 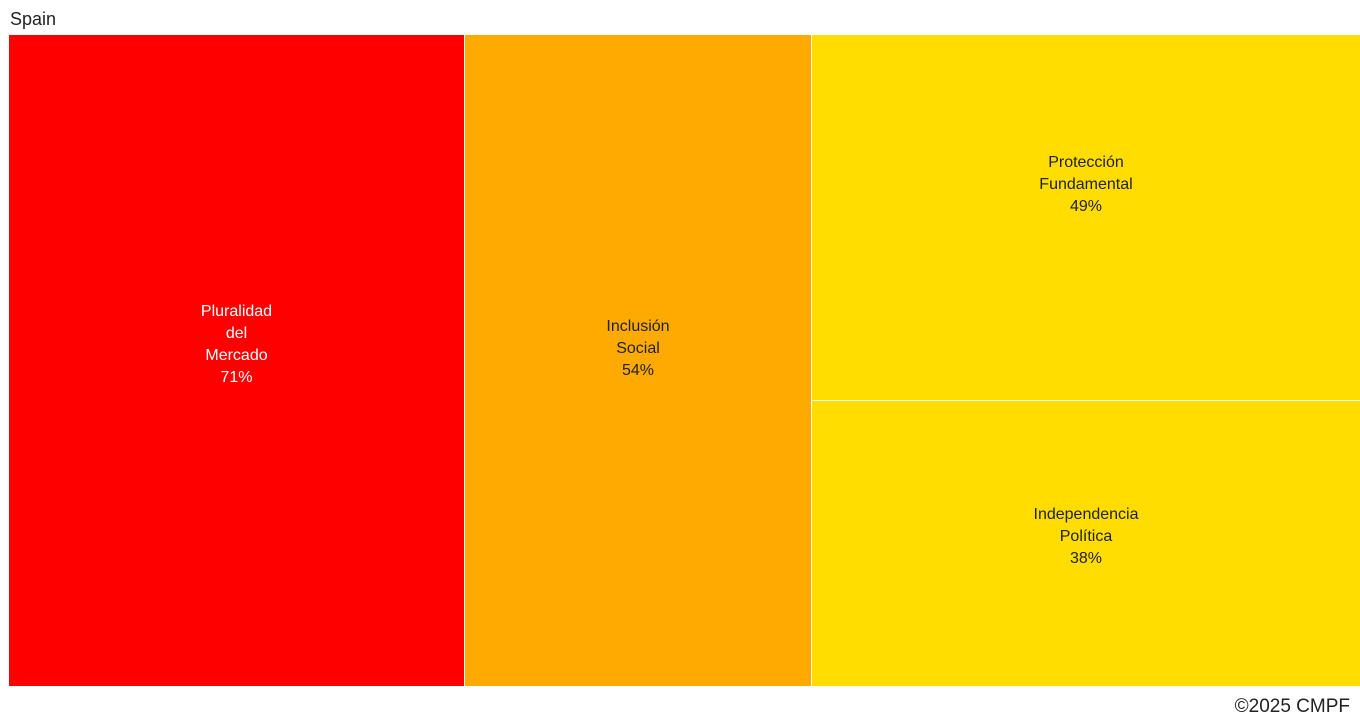 I want to click on tile-label: Protección Fundamental 49%, so click(x=1085, y=185).